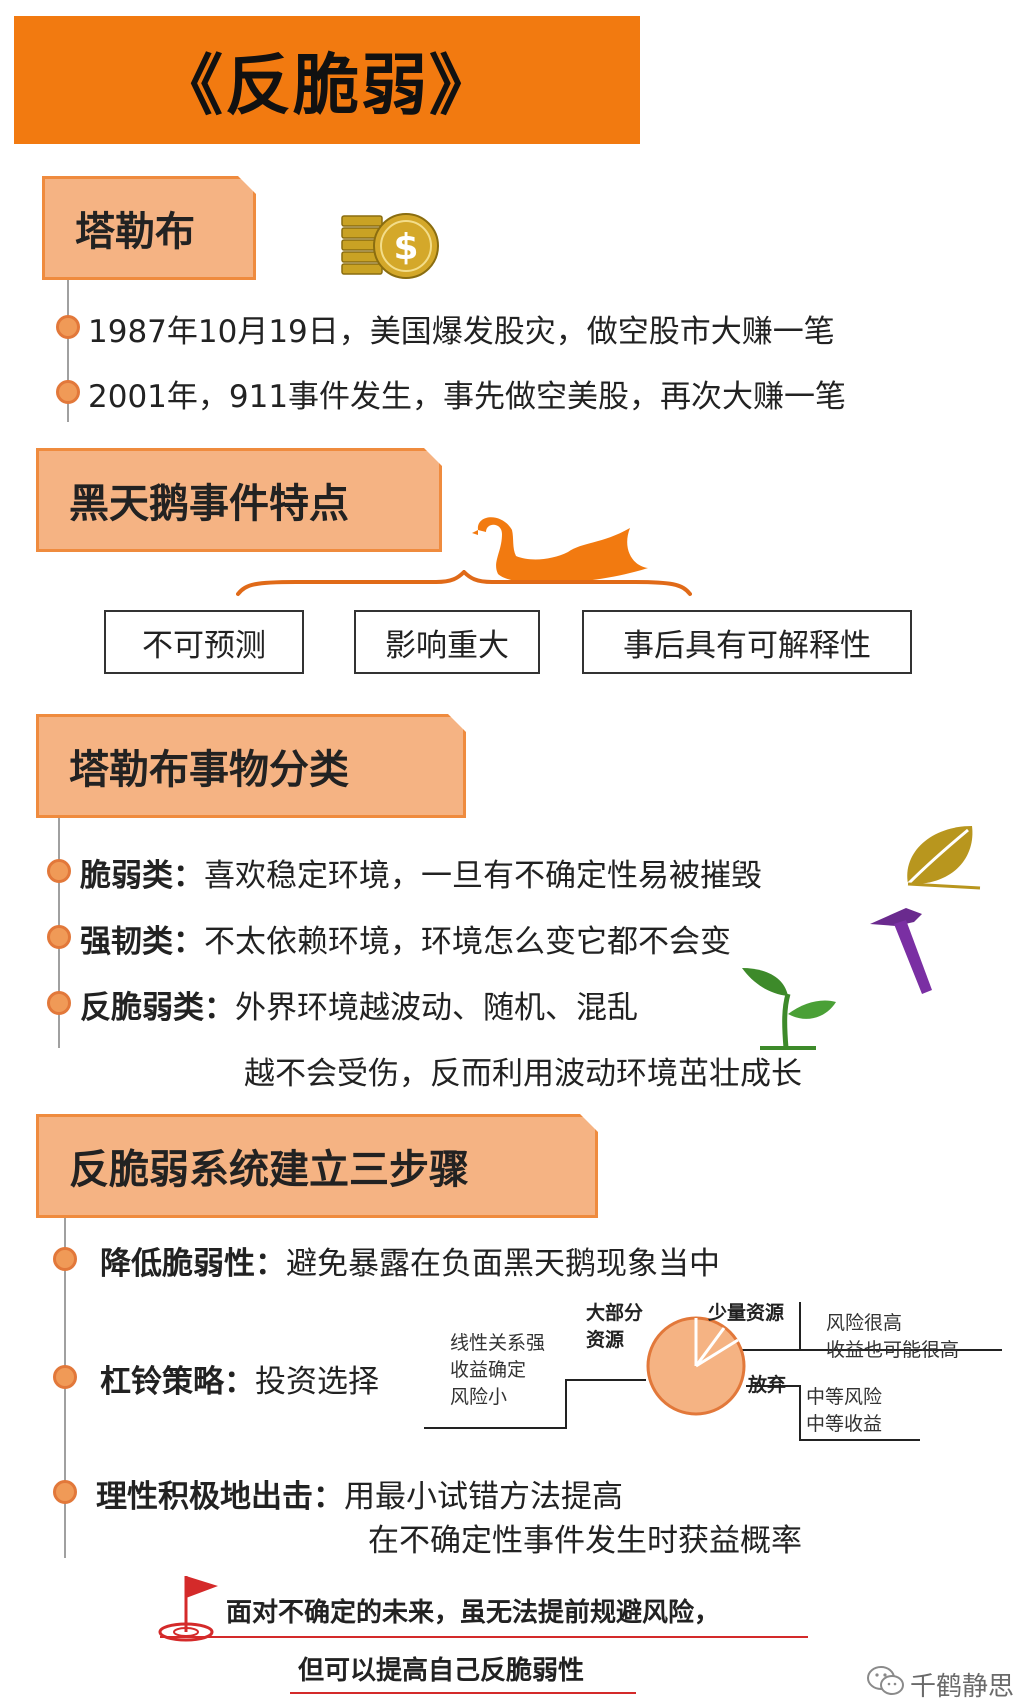  Describe the element at coordinates (767, 1385) in the screenshot. I see `barbell-abandon-label: 放弃` at that location.